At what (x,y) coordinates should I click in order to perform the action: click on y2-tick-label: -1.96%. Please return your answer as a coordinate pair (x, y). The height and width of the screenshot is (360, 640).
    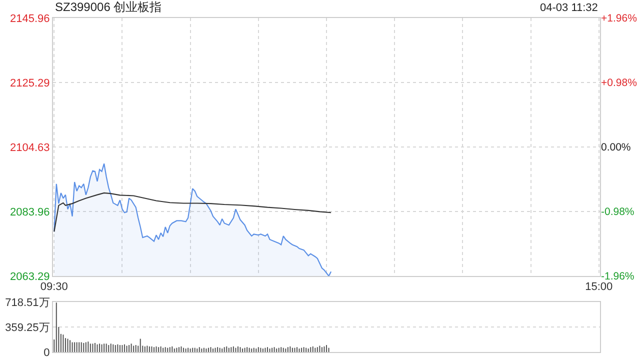
    Looking at the image, I should click on (617, 276).